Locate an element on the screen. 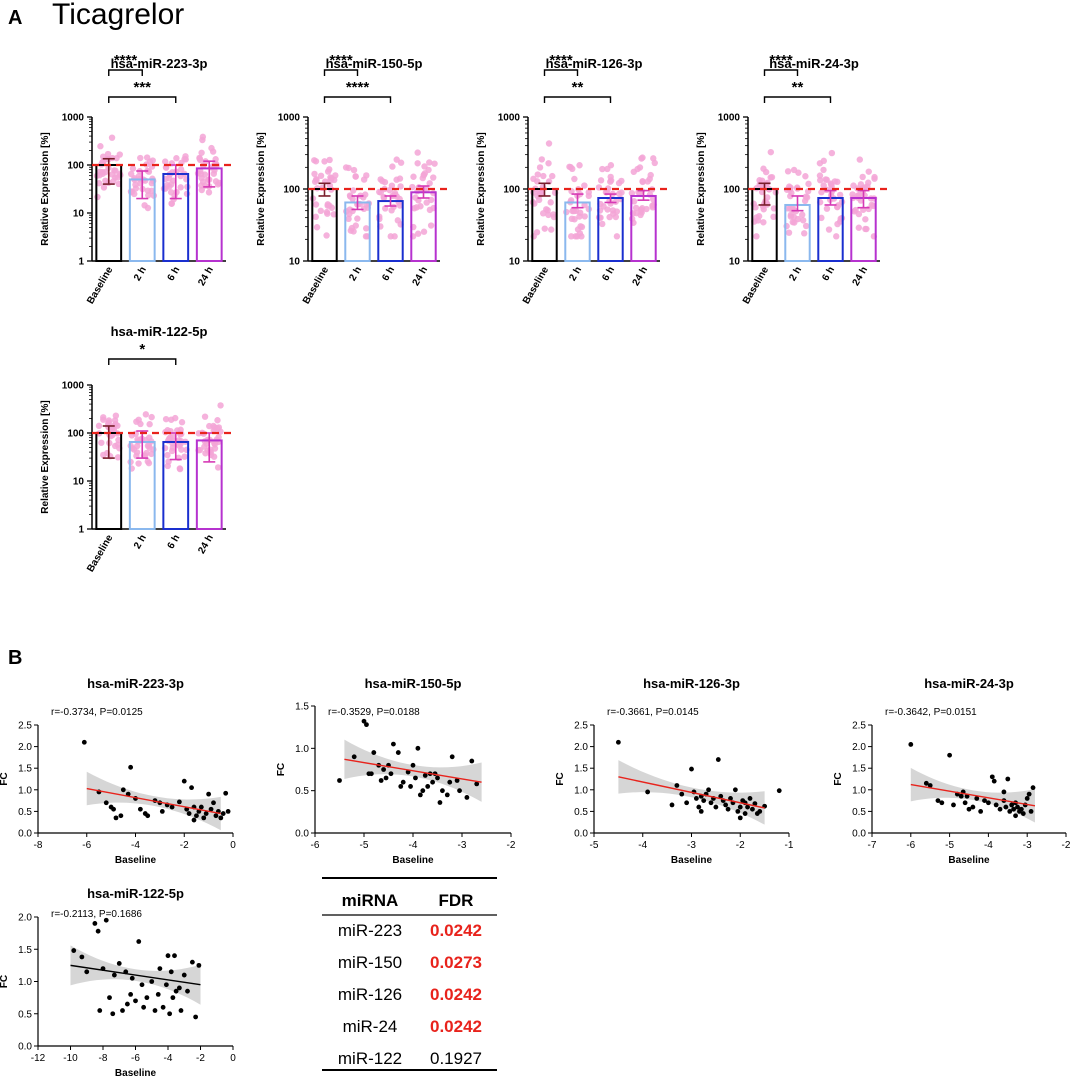 This screenshot has height=1080, width=1072. chart-title: hsa-miR-223-3p is located at coordinates (159, 63).